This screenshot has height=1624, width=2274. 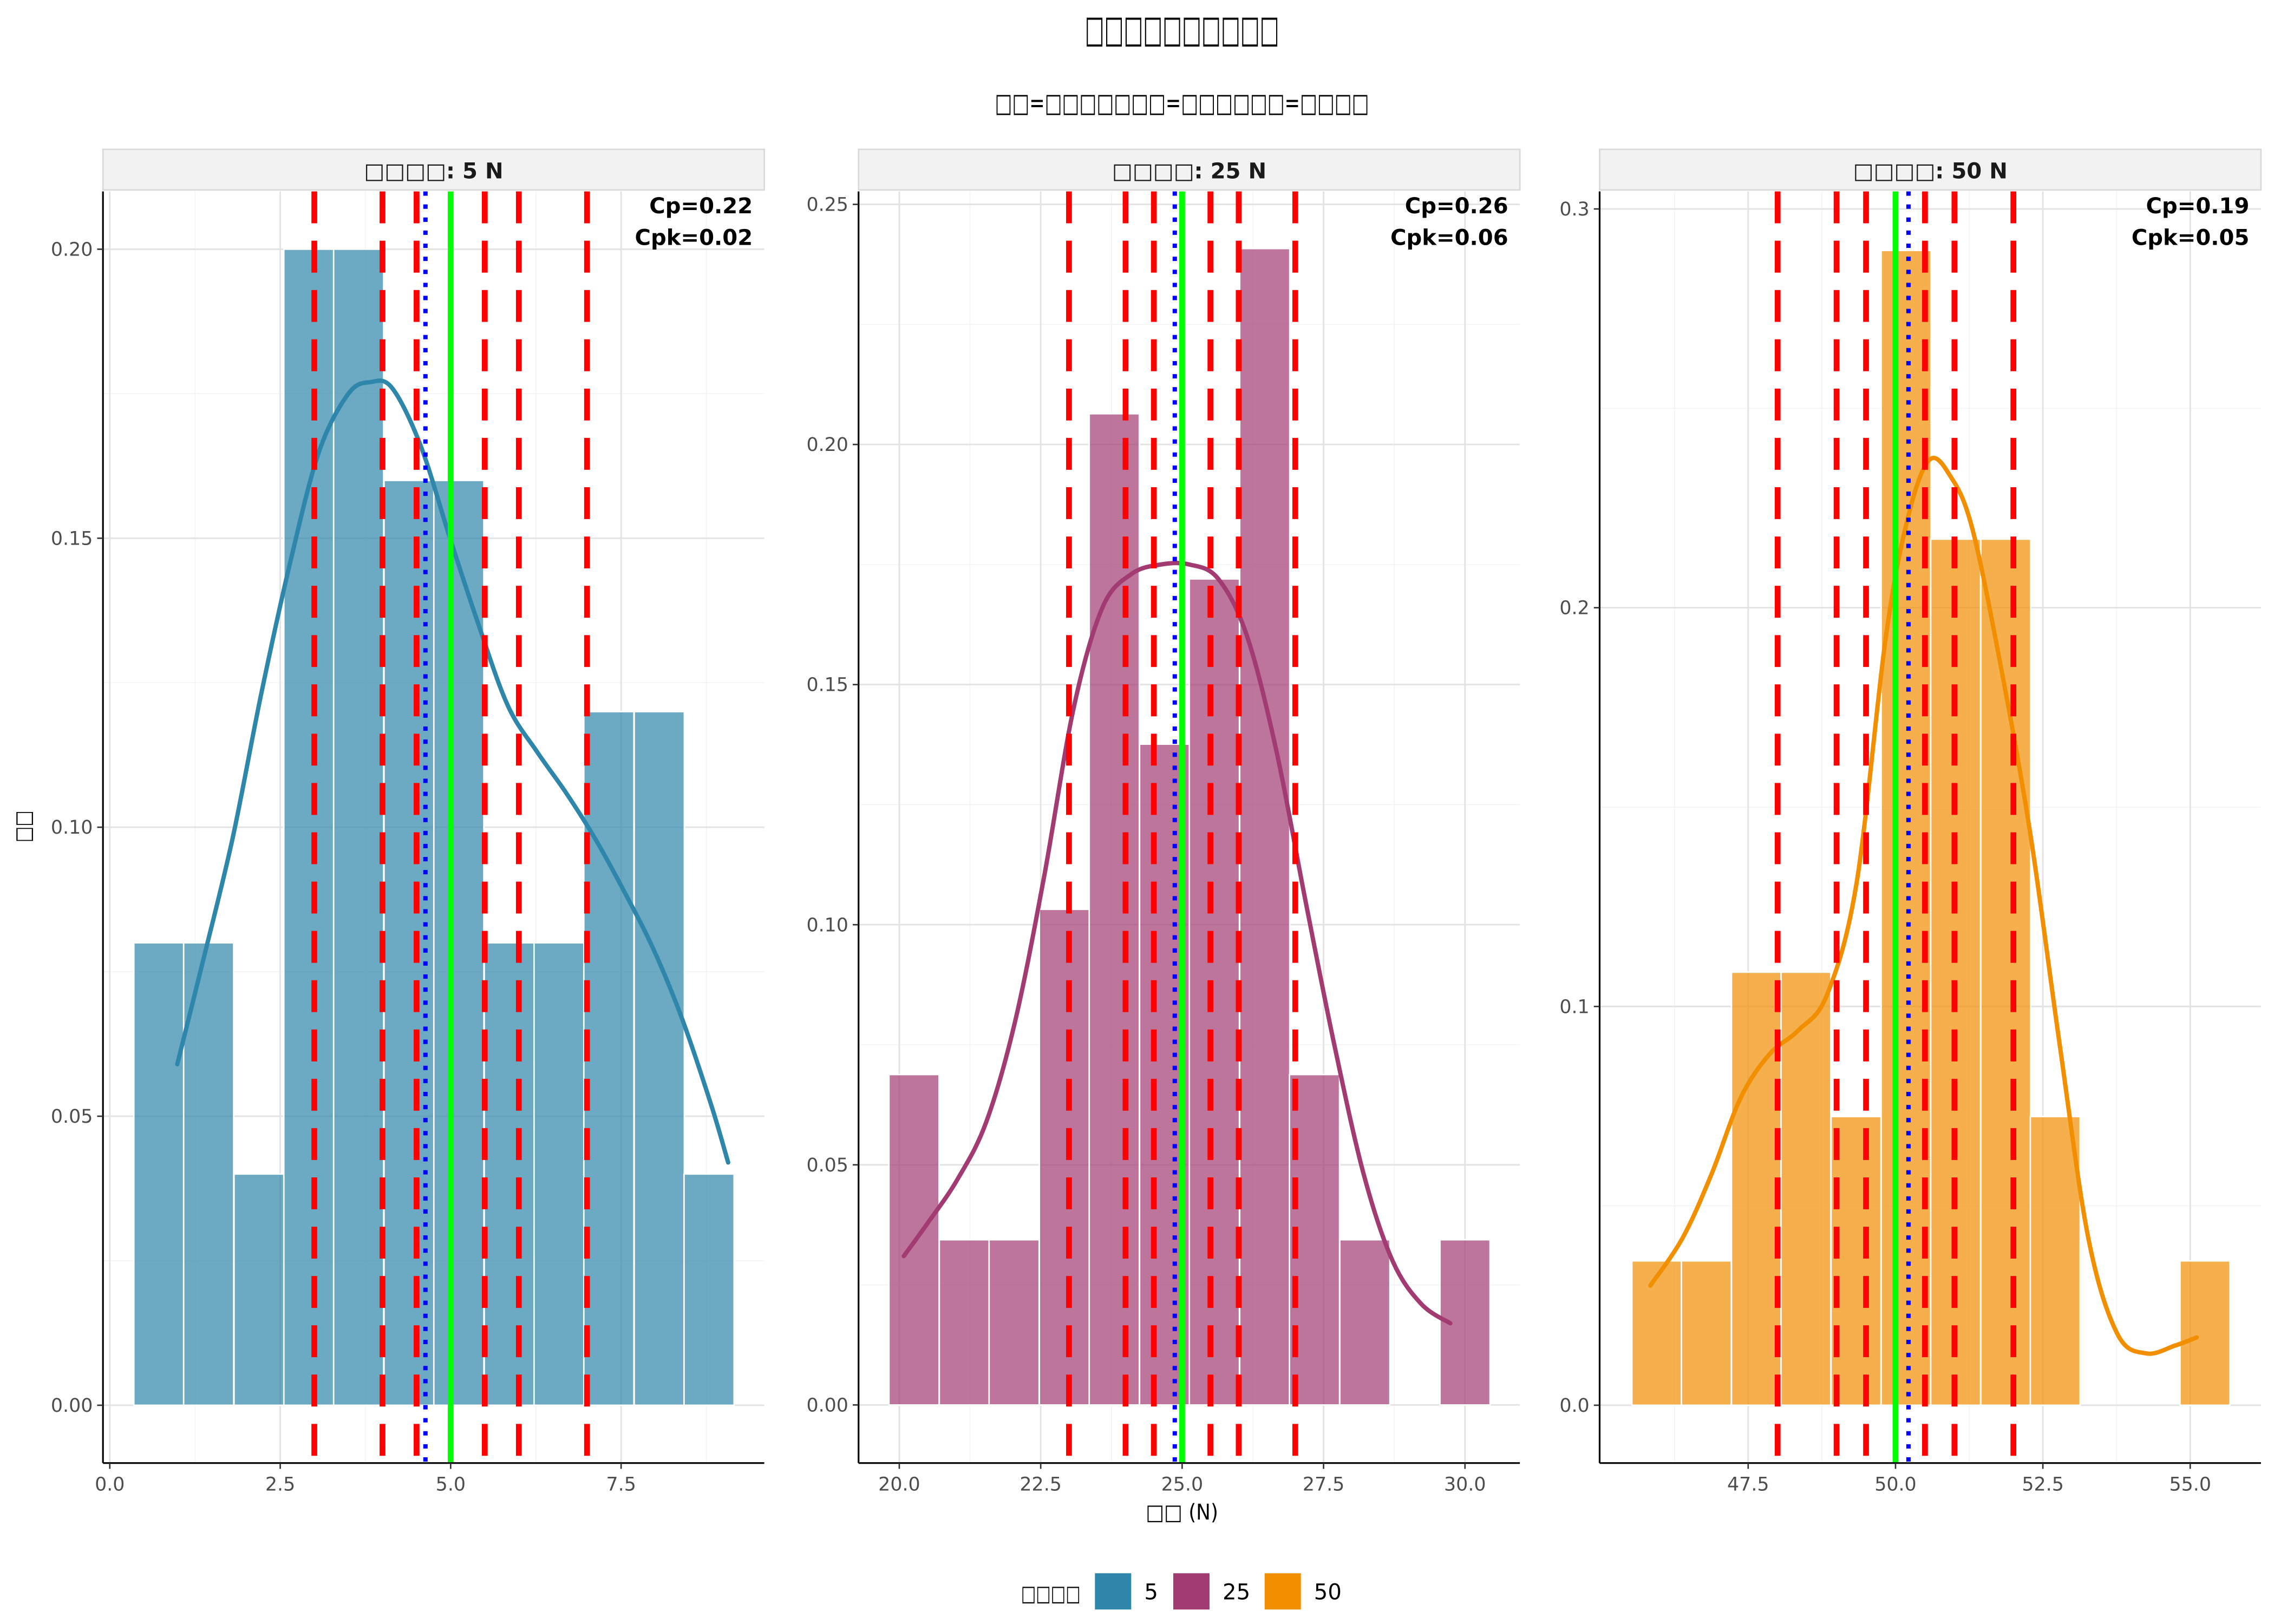 What do you see at coordinates (1041, 1485) in the screenshot?
I see `x-tick-label: 22.5` at bounding box center [1041, 1485].